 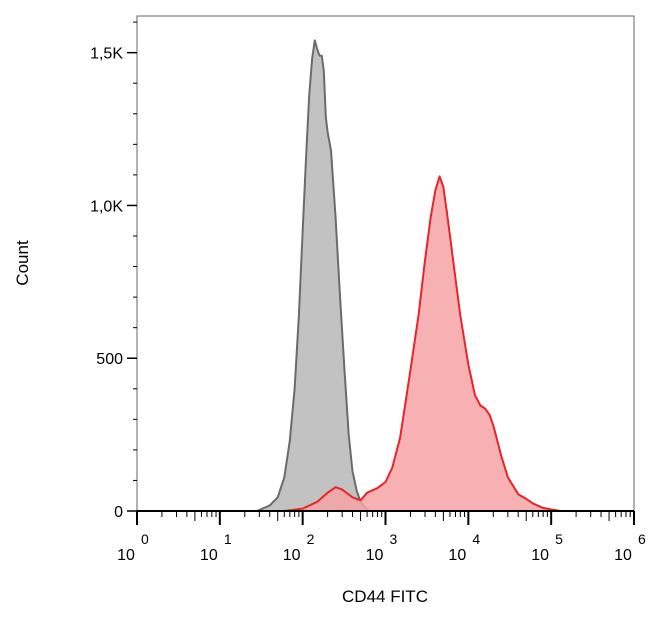 What do you see at coordinates (145, 539) in the screenshot?
I see `x-tick-exponent: 0` at bounding box center [145, 539].